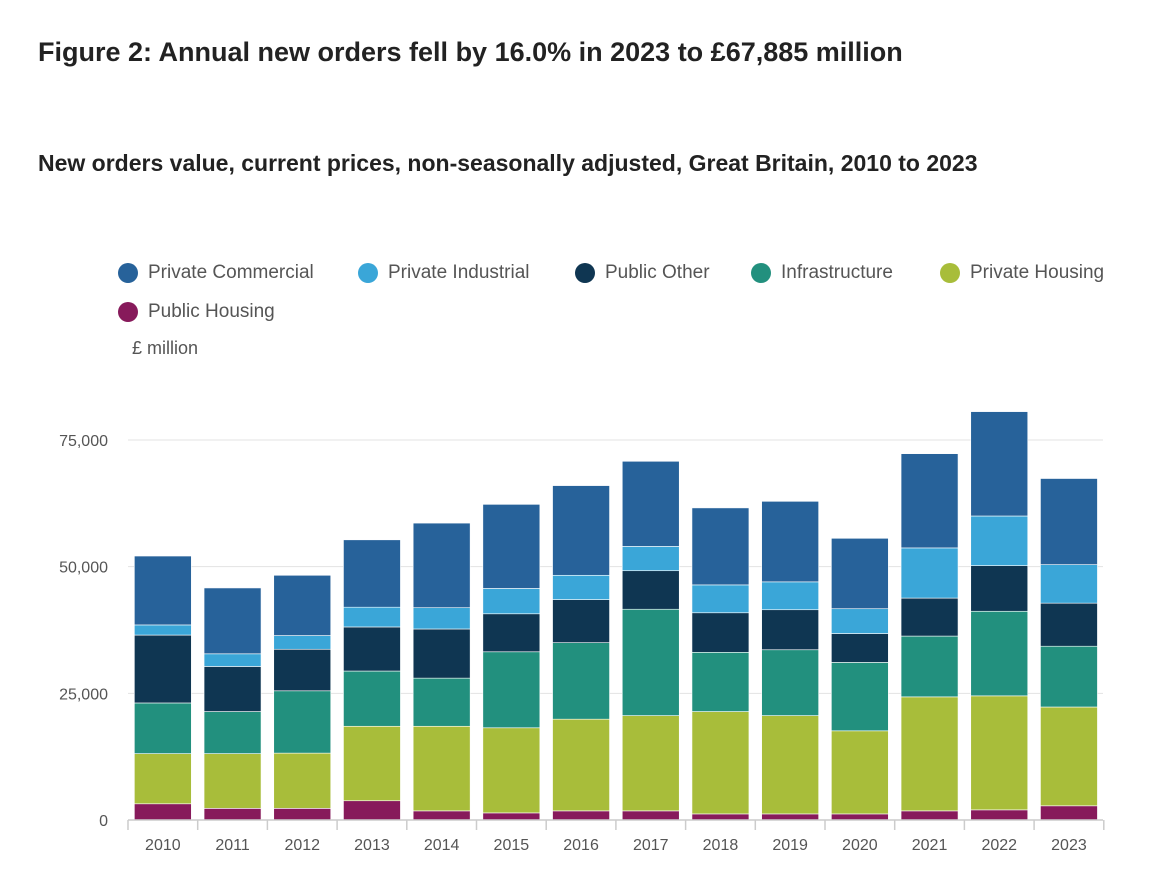 The height and width of the screenshot is (888, 1160). Describe the element at coordinates (720, 763) in the screenshot. I see `bar-private-housing-2018` at that location.